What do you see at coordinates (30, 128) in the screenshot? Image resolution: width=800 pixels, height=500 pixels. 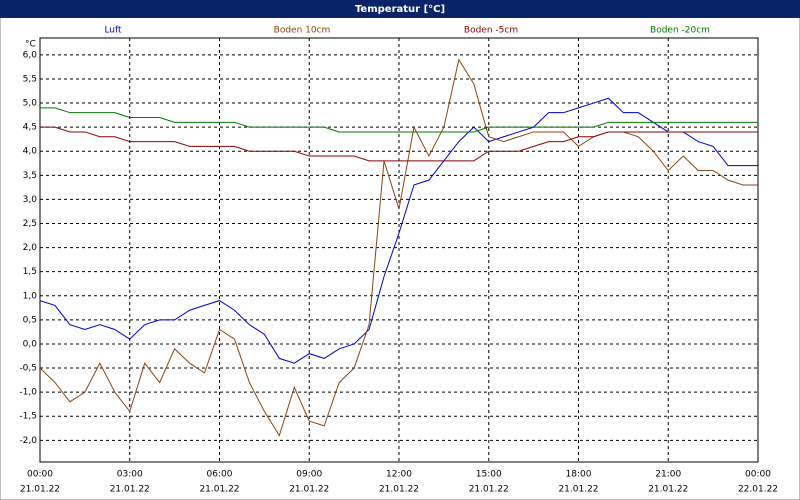 I see `y-tick-label: 4,5` at bounding box center [30, 128].